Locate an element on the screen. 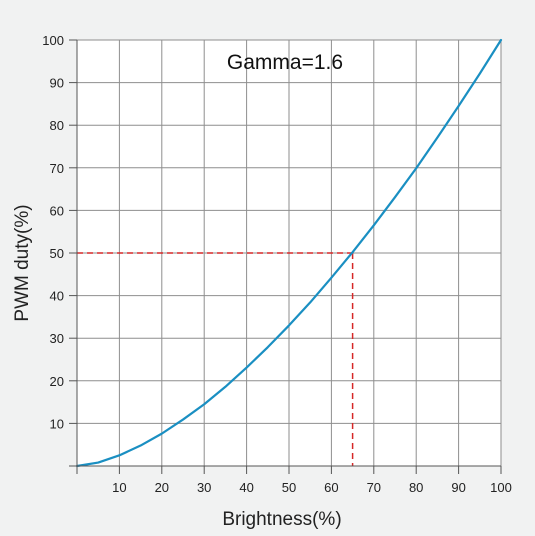  y-axis-label: PWM duty(%) is located at coordinates (22, 262).